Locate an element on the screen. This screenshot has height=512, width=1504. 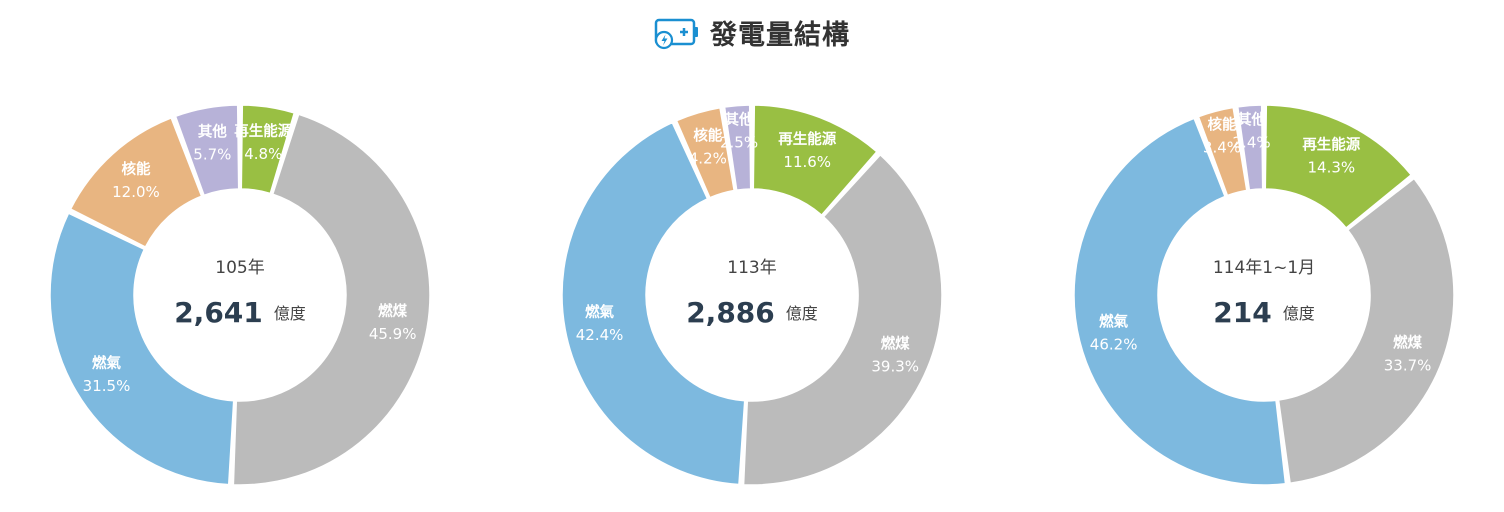
slice-percent-nuclear: 3.4% is located at coordinates (1222, 147).